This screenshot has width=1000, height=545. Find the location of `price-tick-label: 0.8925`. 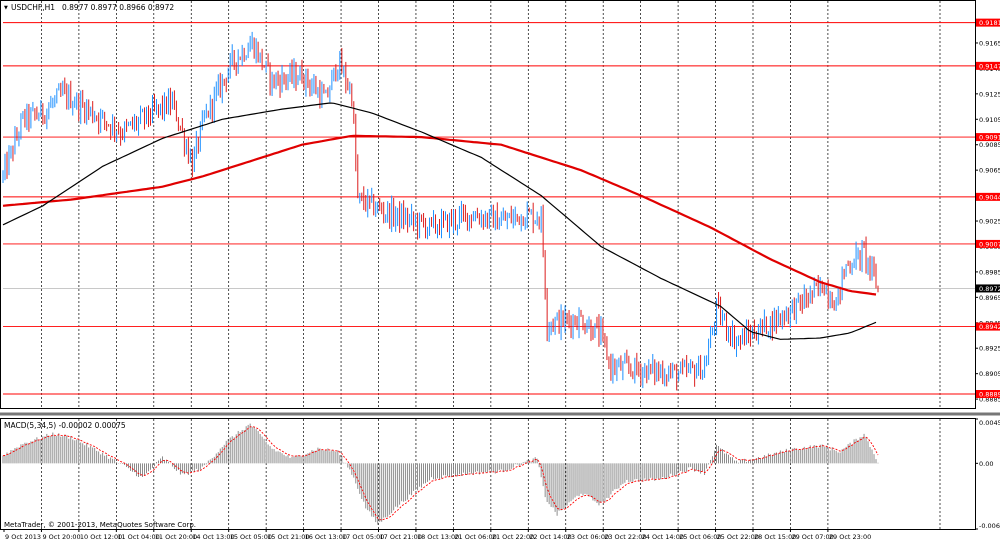

price-tick-label: 0.8925 is located at coordinates (989, 349).